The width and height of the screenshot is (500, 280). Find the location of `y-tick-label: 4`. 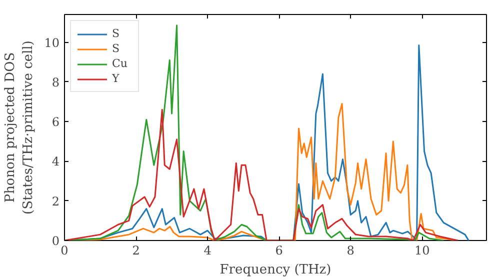

y-tick-label: 4 is located at coordinates (56, 161).